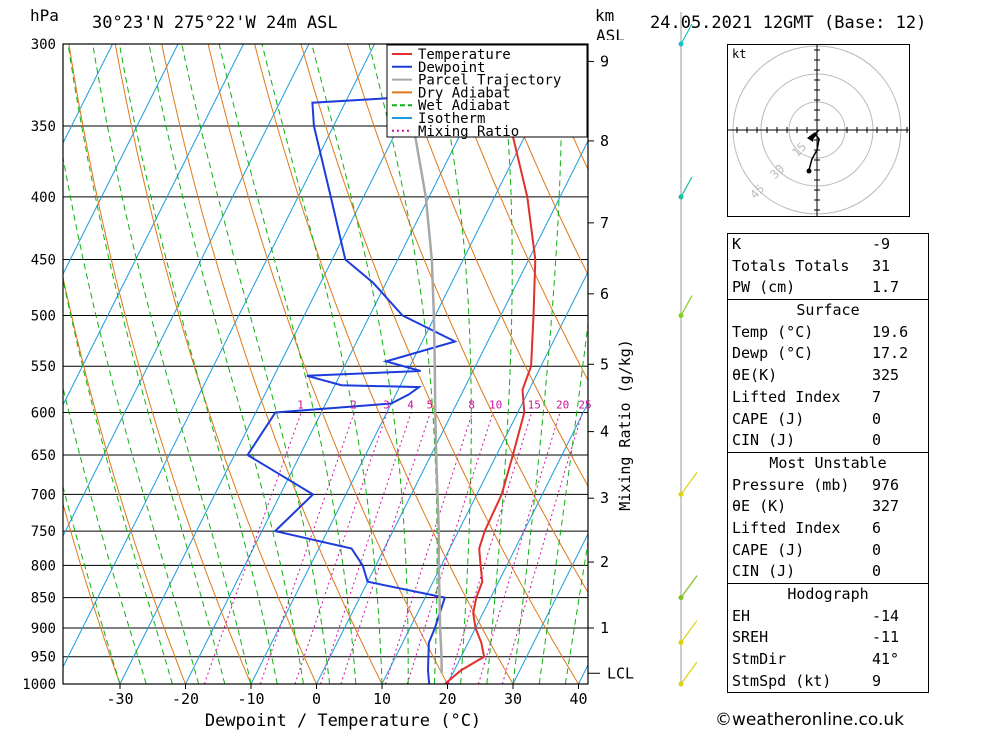 Image resolution: width=1000 pixels, height=733 pixels. I want to click on legend-label: Dry Adiabat, so click(464, 93).